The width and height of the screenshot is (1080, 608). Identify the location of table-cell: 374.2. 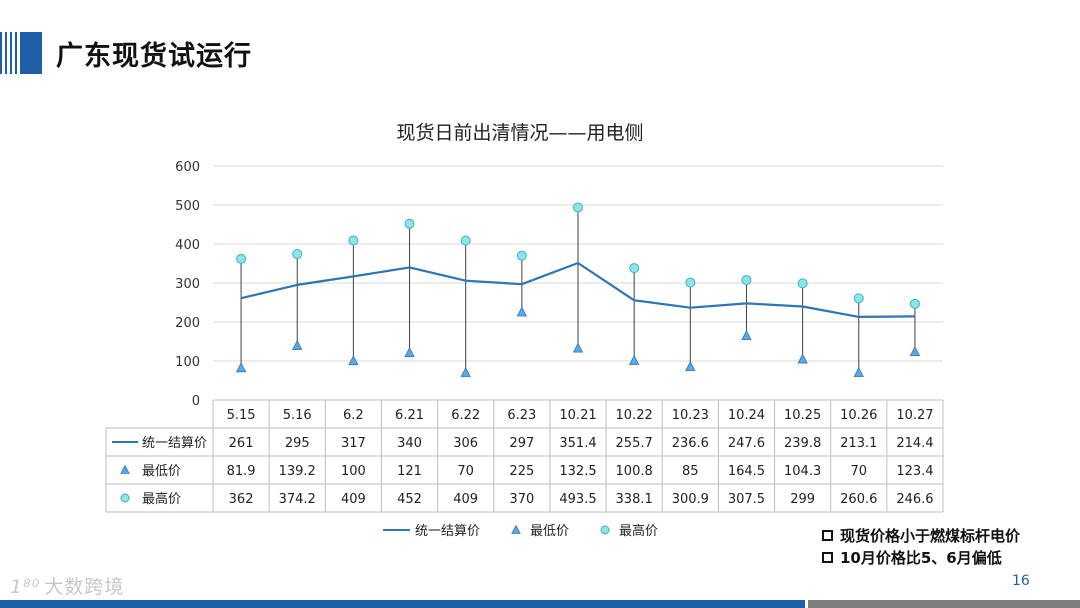
(297, 499).